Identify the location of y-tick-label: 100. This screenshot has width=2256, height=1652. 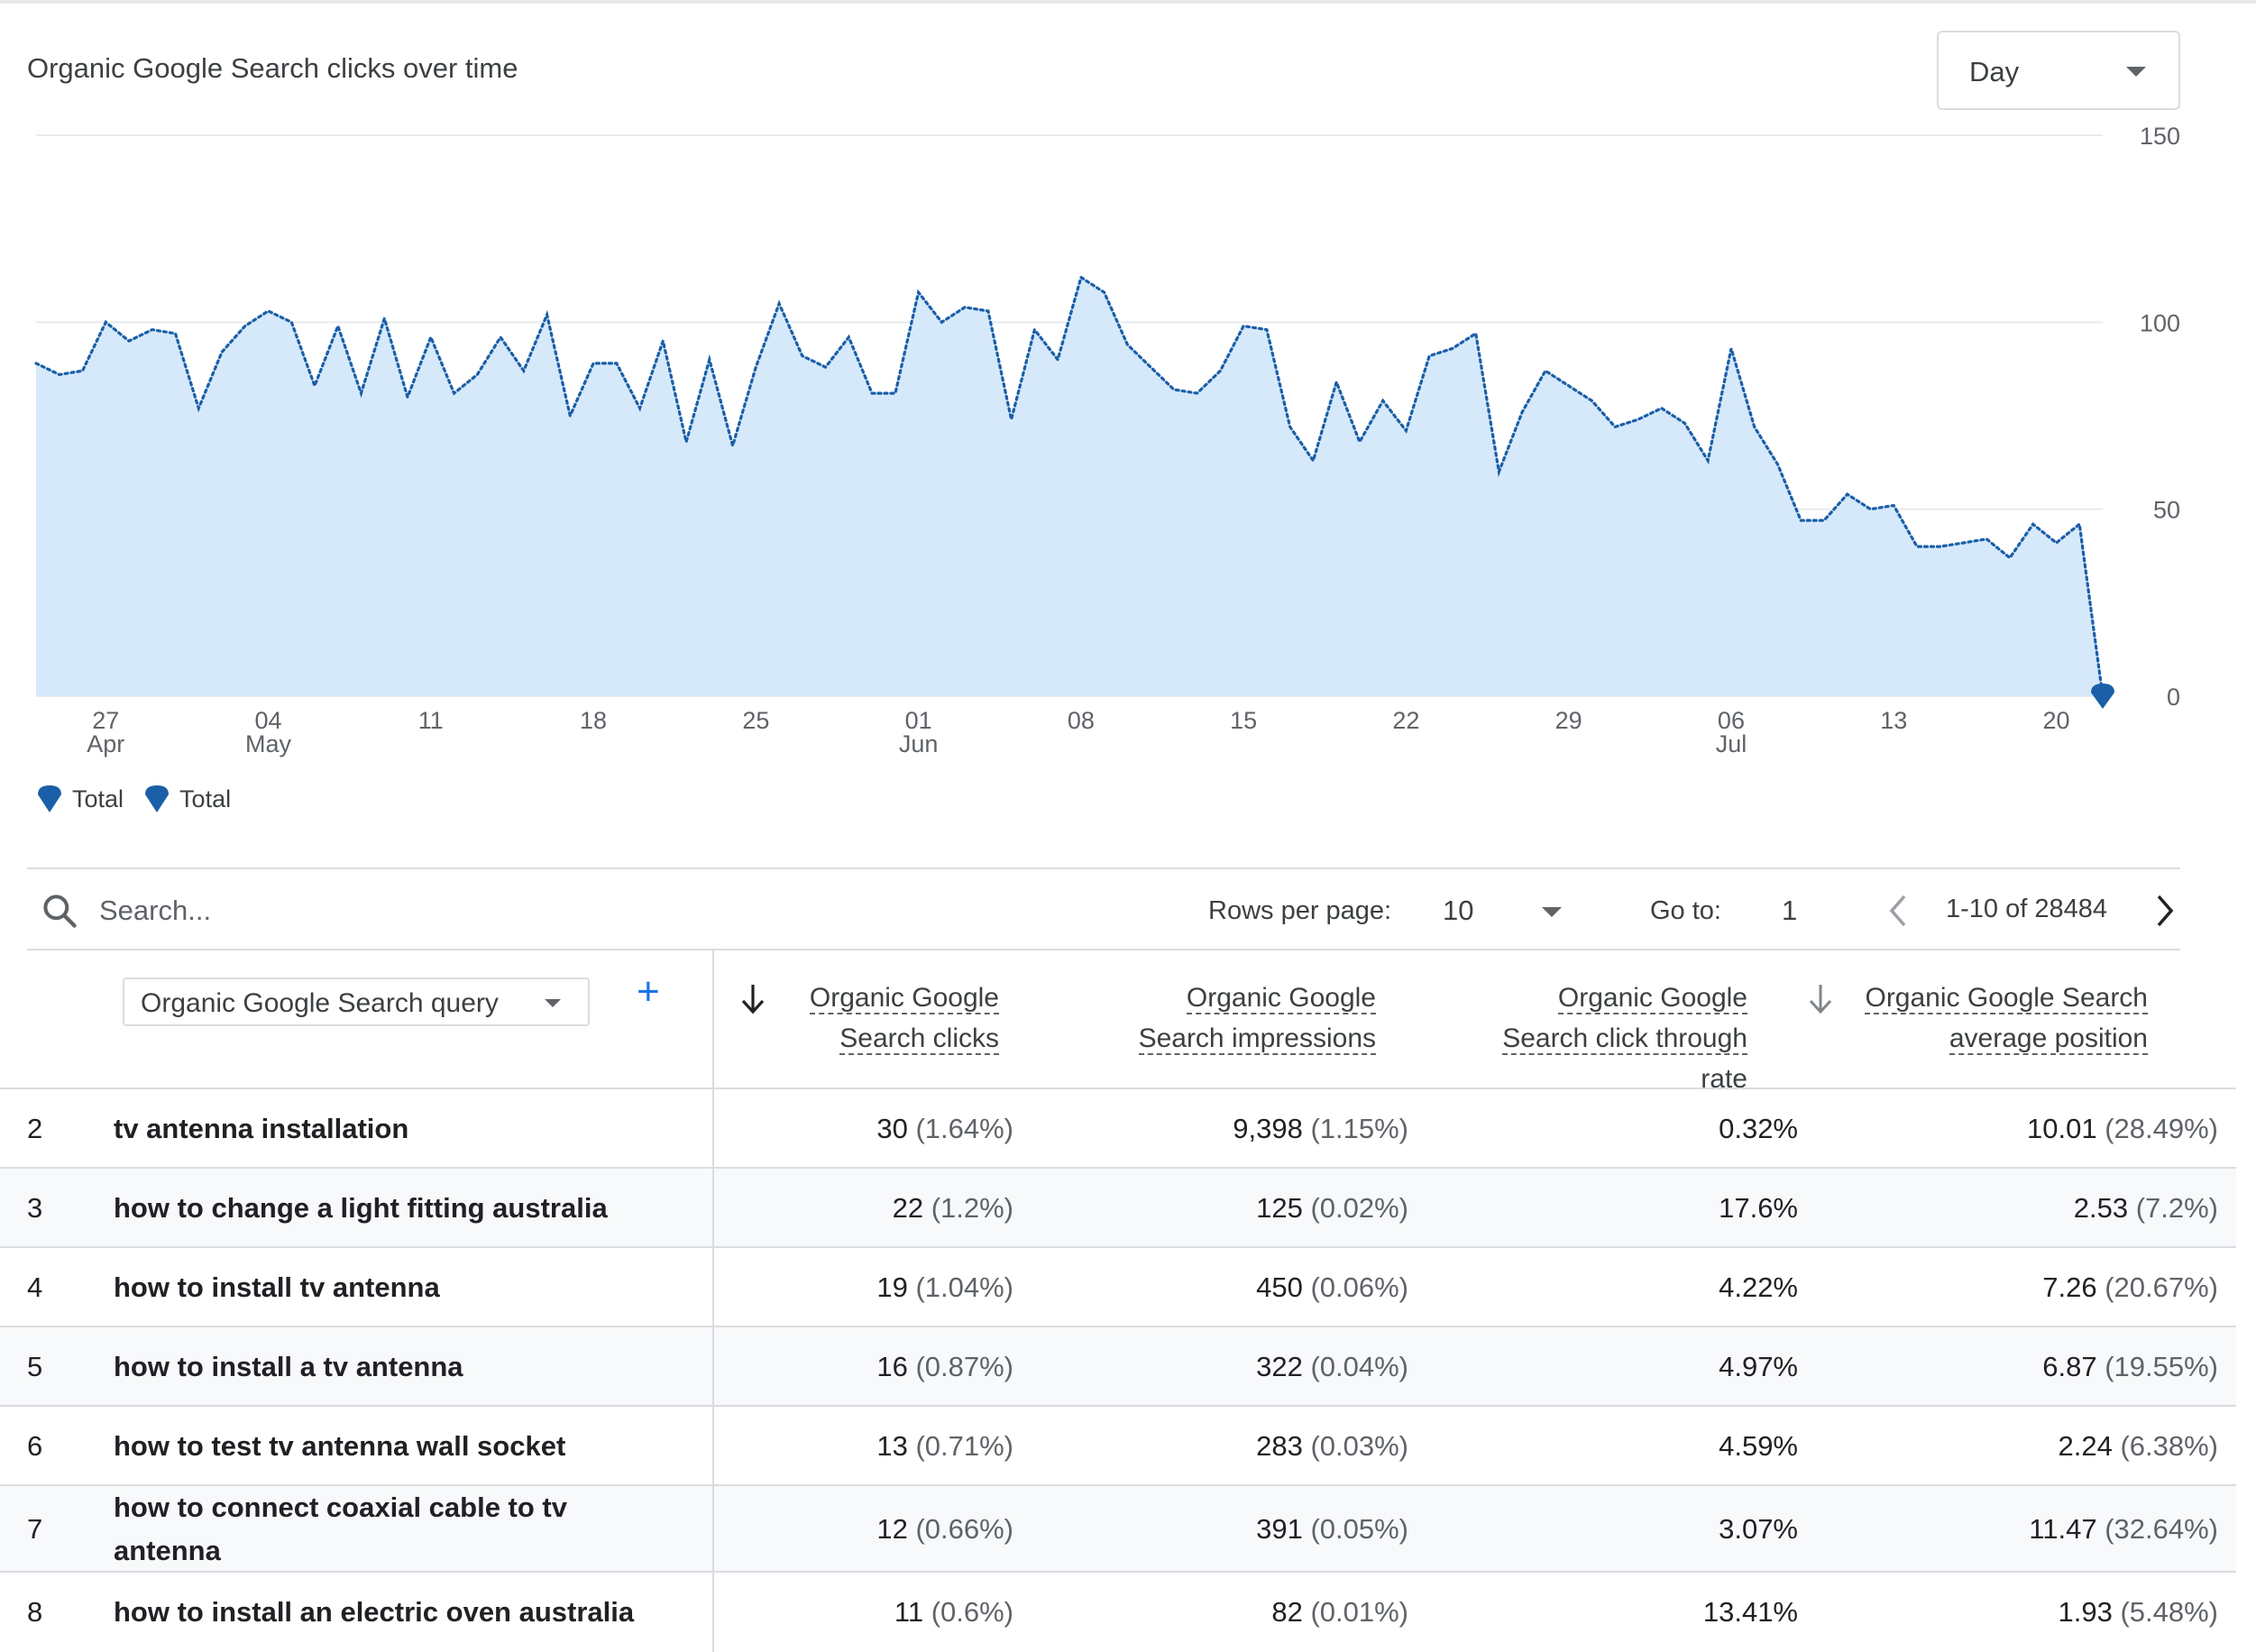
(2160, 323).